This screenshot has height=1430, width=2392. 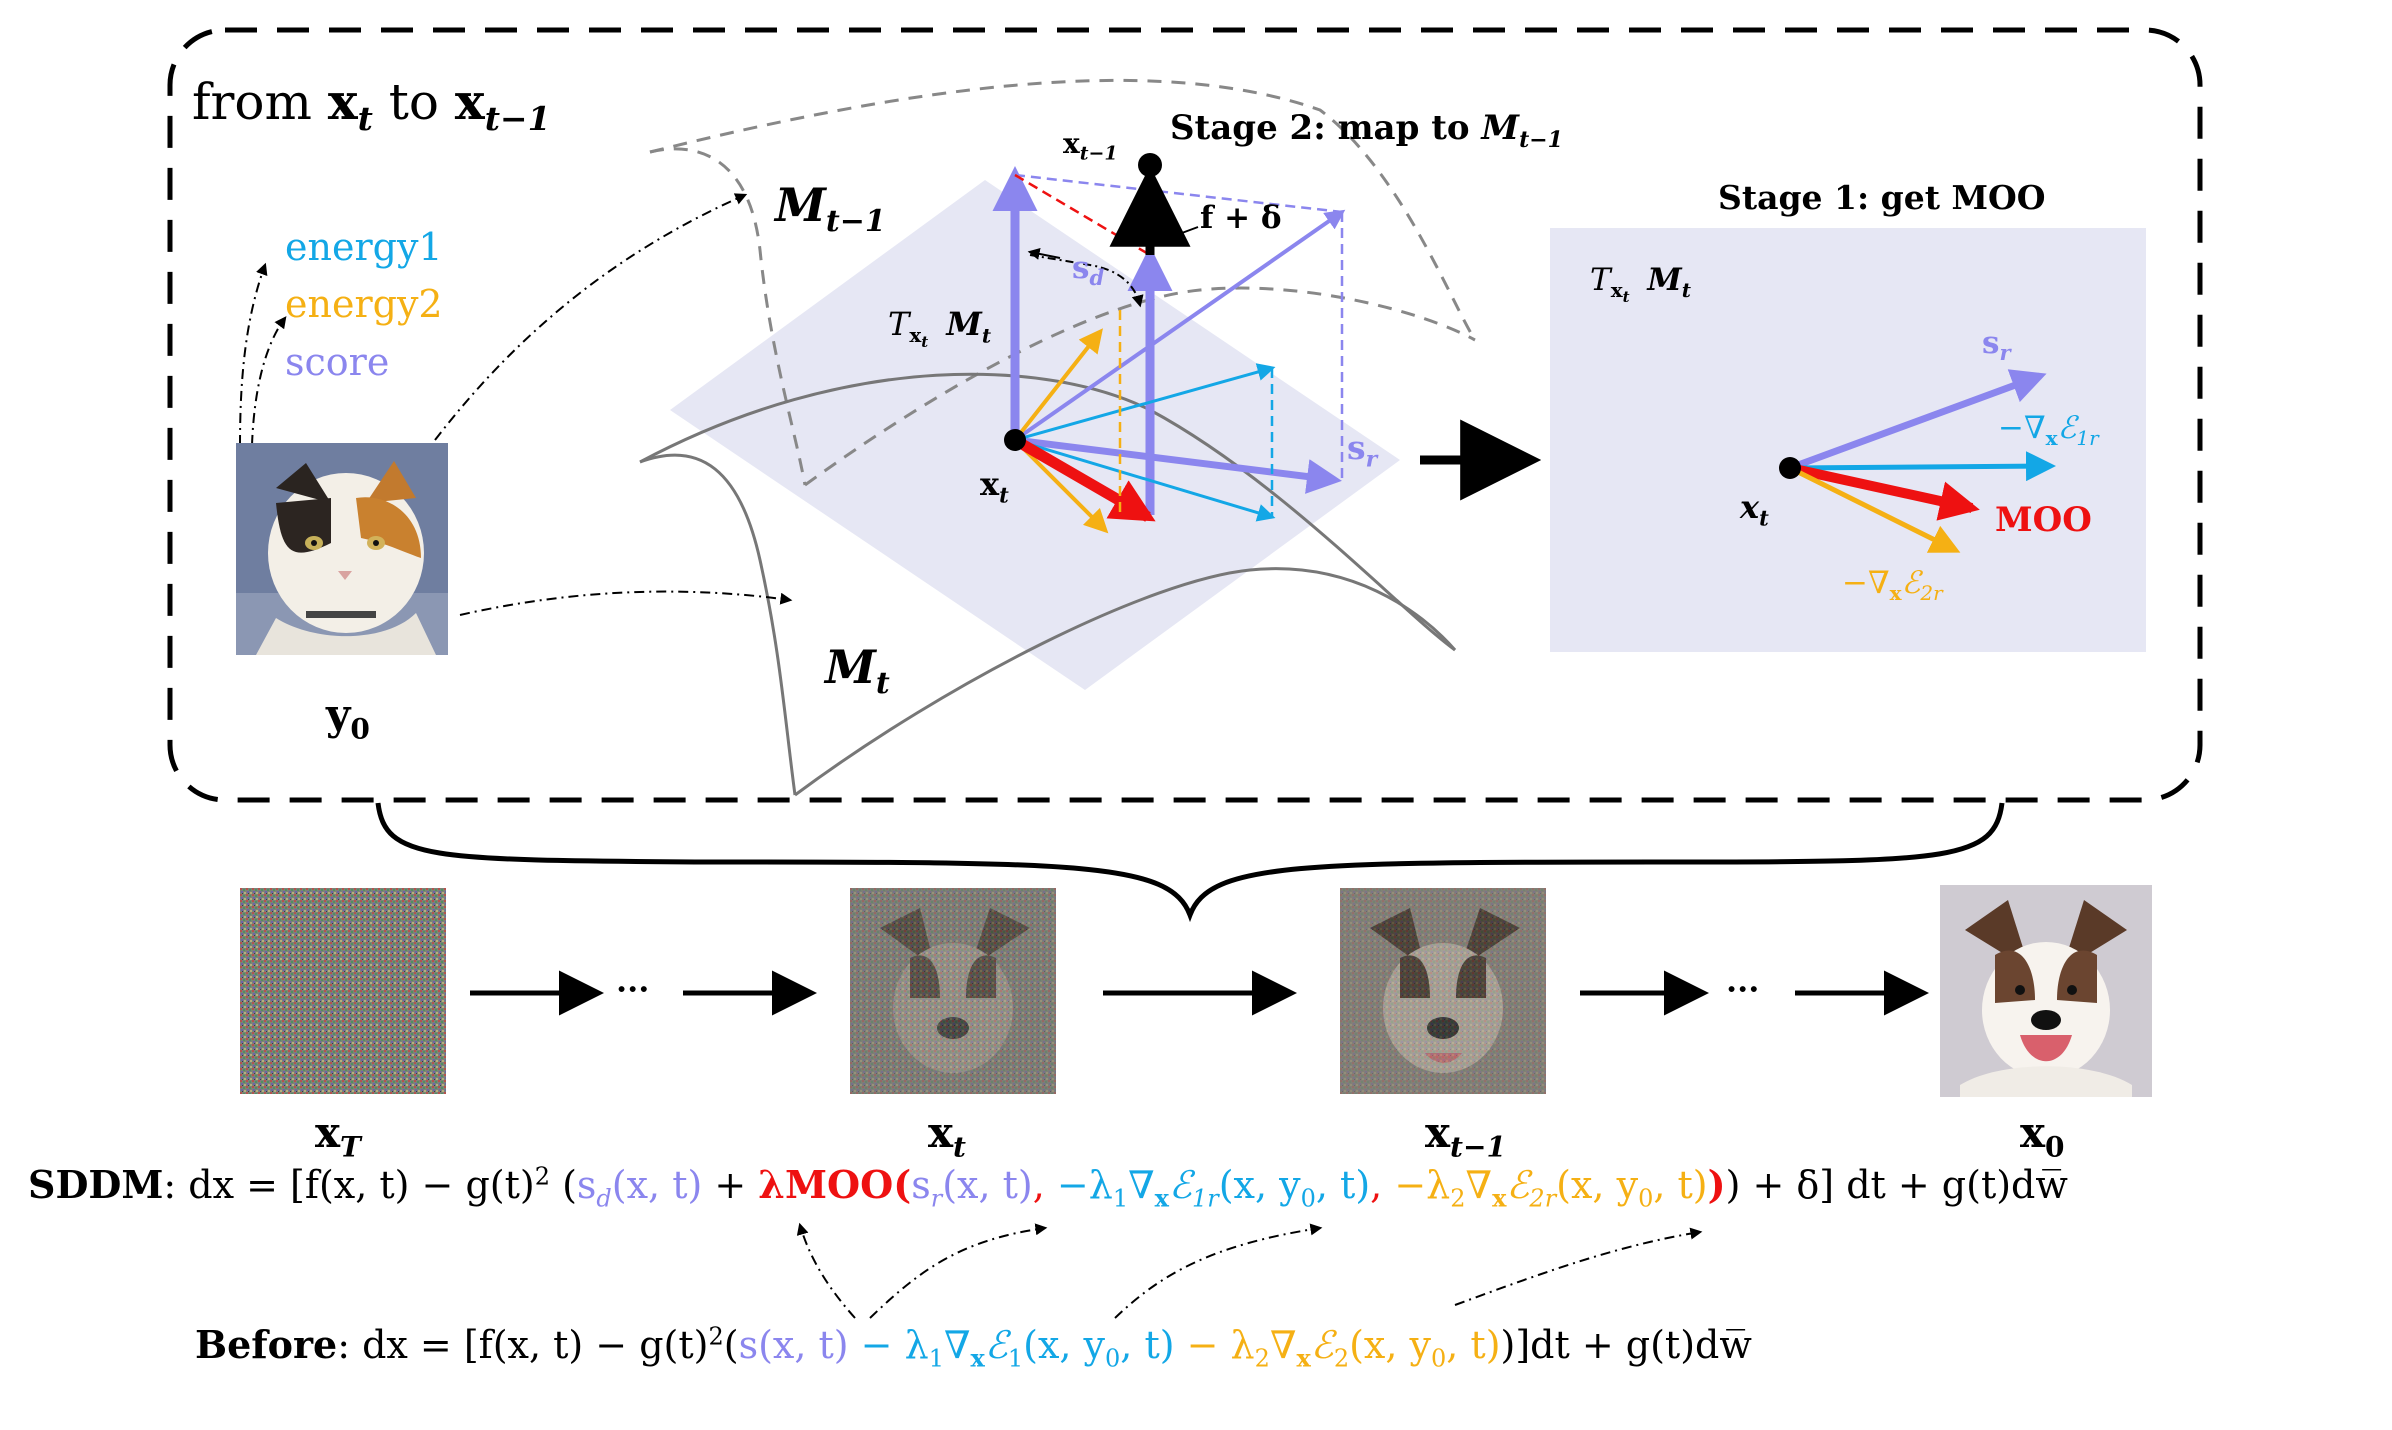 I want to click on sddm-sd: s, so click(x=586, y=1185).